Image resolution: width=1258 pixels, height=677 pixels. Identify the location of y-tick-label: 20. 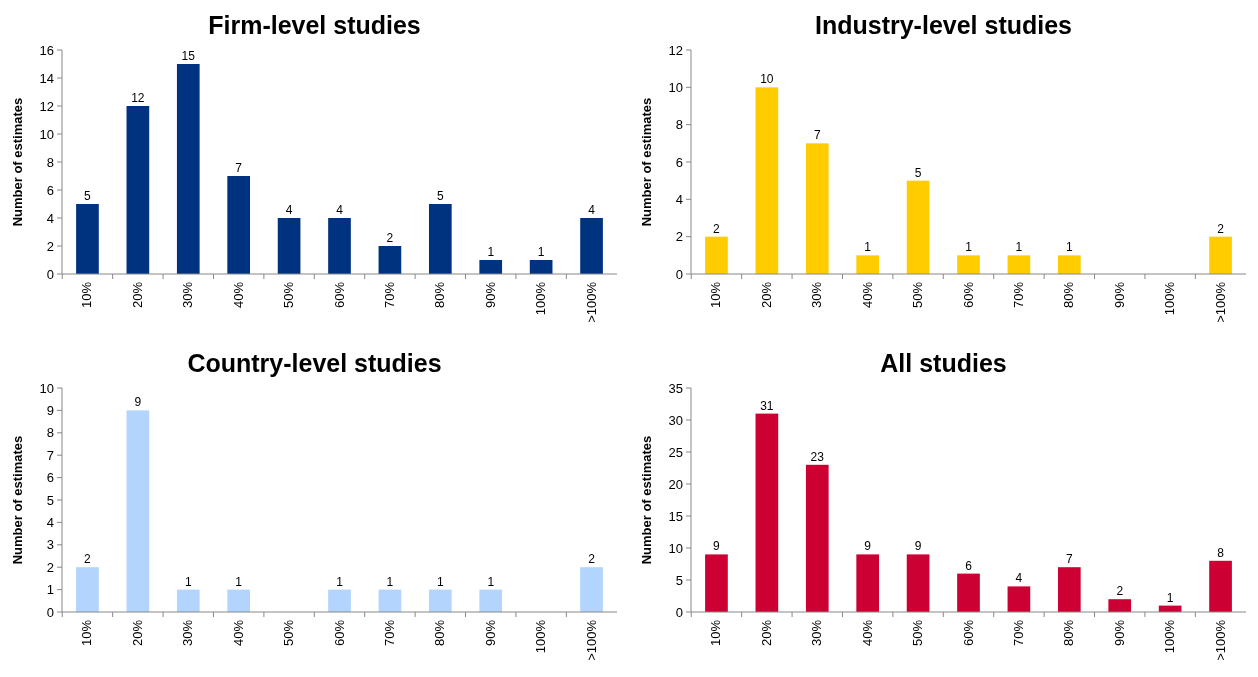
(675, 484).